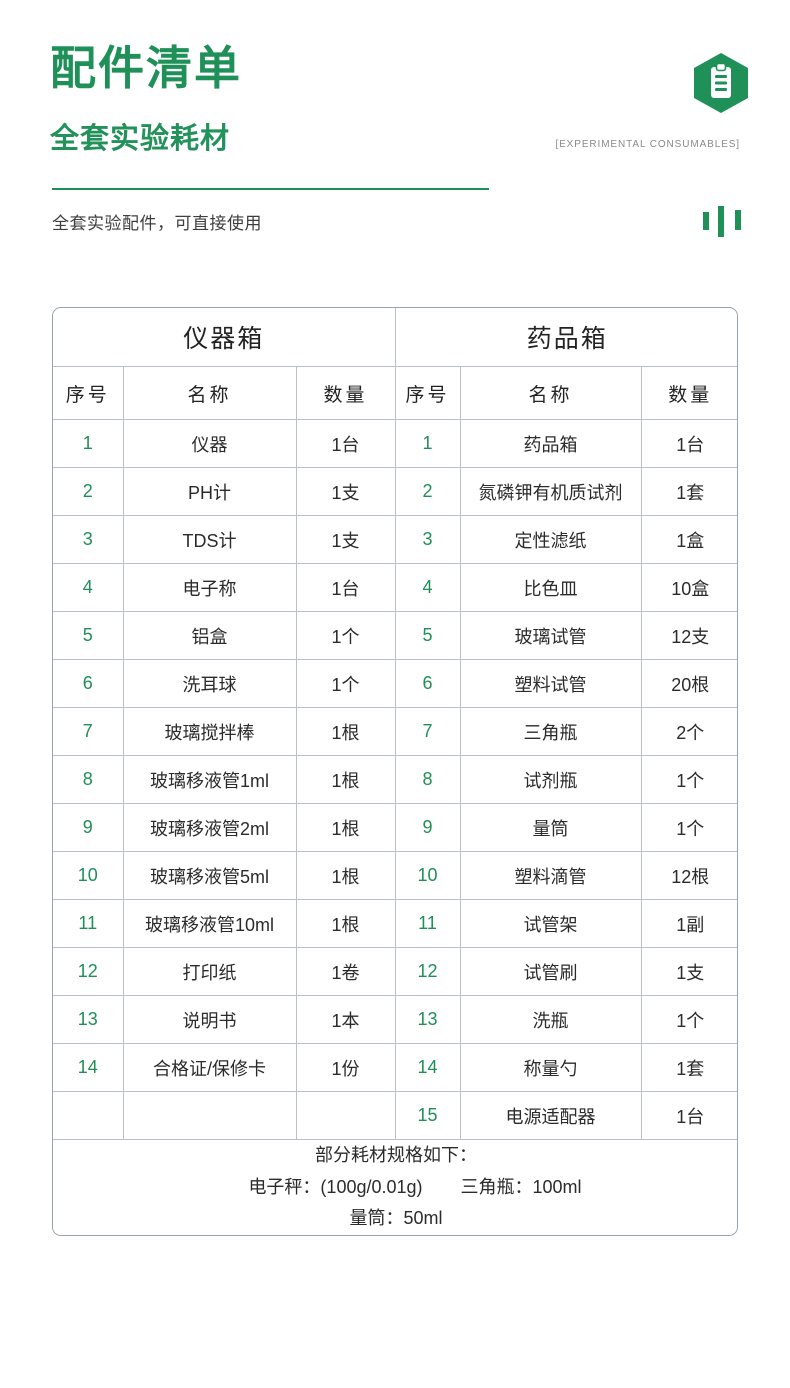 The height and width of the screenshot is (1388, 790). Describe the element at coordinates (209, 587) in the screenshot. I see `row-name: 电子称` at that location.